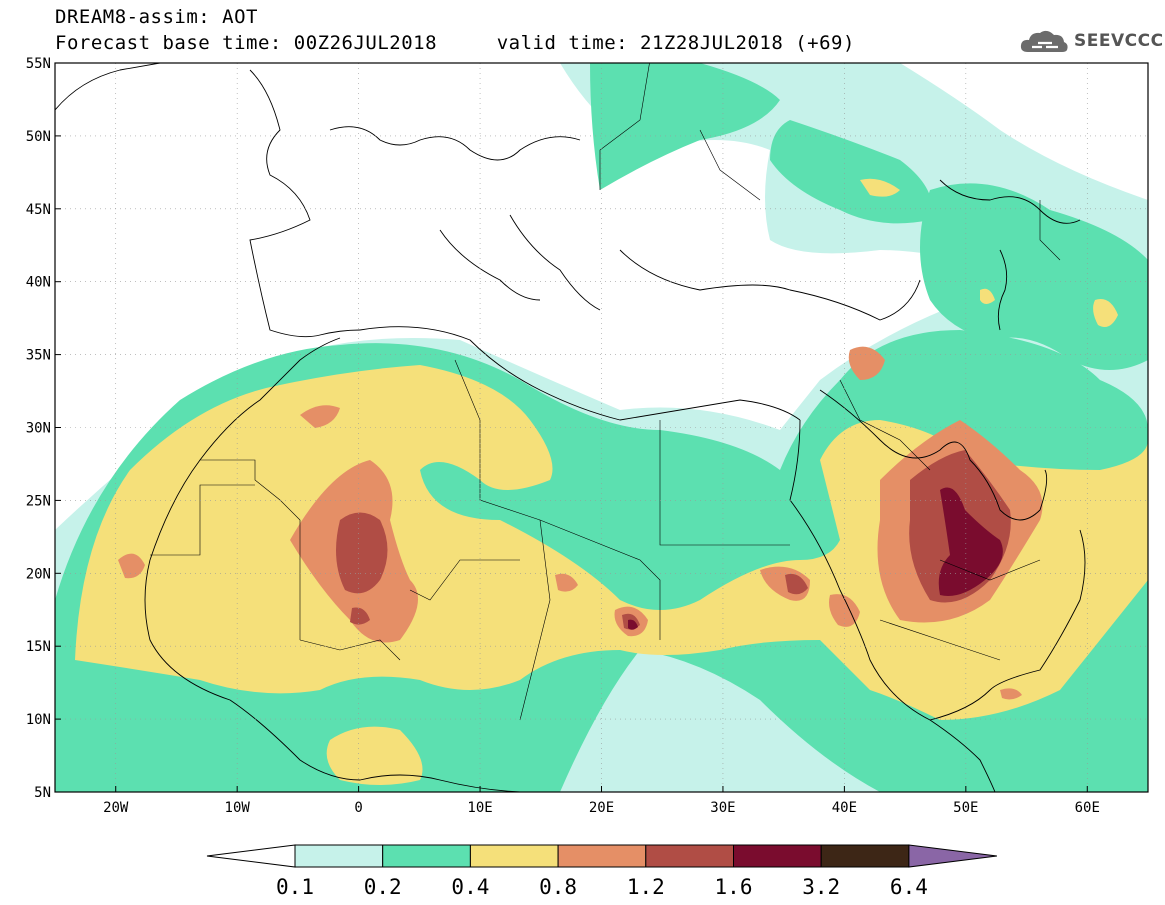  What do you see at coordinates (38, 356) in the screenshot?
I see `lat-tick-label: 35N` at bounding box center [38, 356].